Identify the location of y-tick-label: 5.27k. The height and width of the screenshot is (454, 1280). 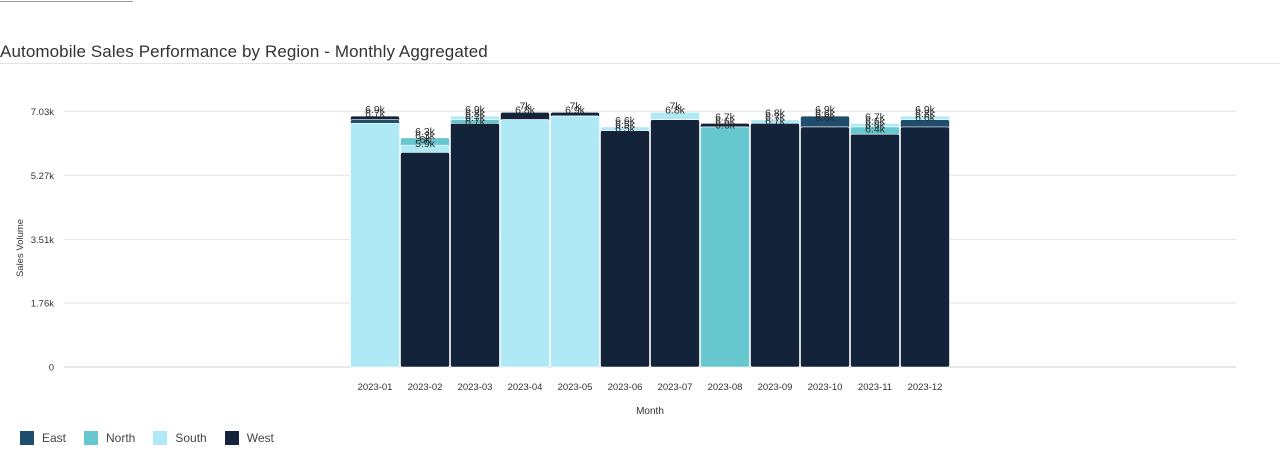
(42, 176).